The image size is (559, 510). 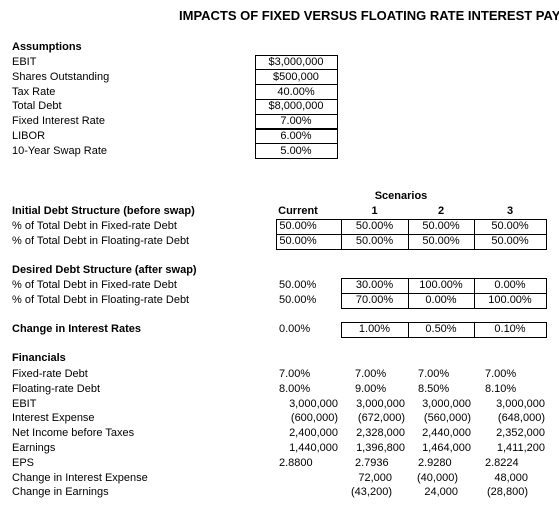 What do you see at coordinates (296, 121) in the screenshot?
I see `input-value: 7.00%` at bounding box center [296, 121].